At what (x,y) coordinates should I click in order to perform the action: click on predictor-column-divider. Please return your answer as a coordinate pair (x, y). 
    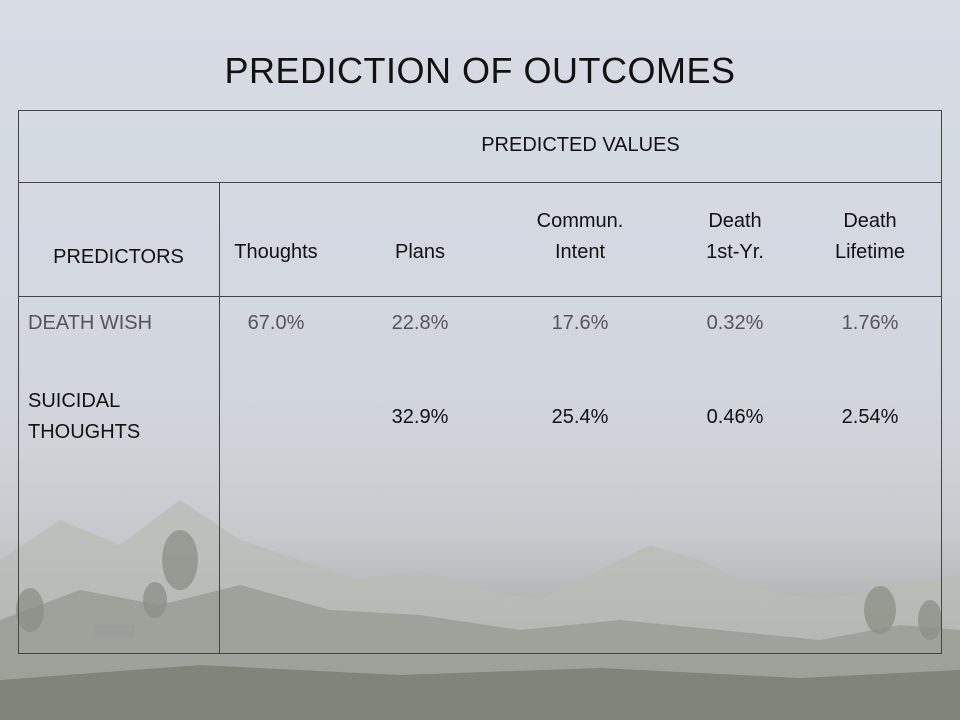
    Looking at the image, I should click on (219, 418).